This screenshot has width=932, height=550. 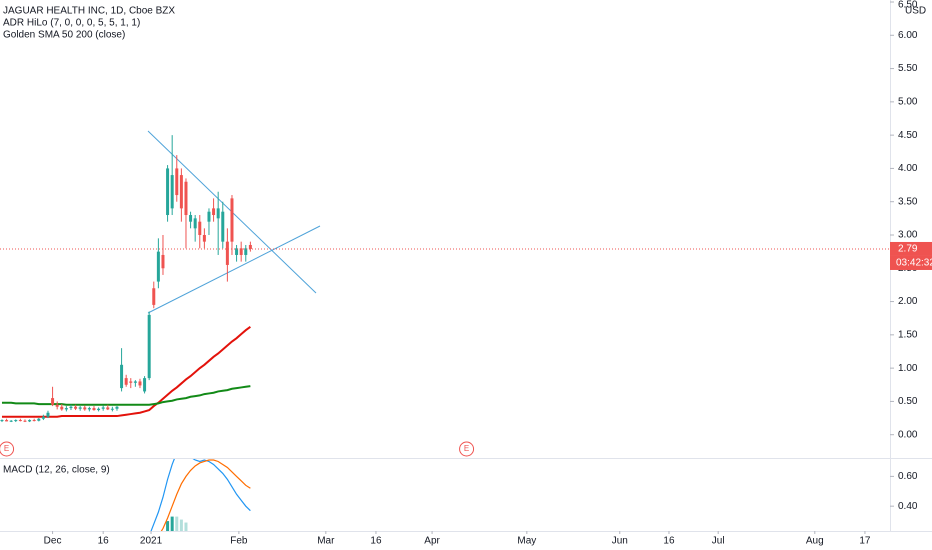 I want to click on y-tick-label: 0.00, so click(x=908, y=434).